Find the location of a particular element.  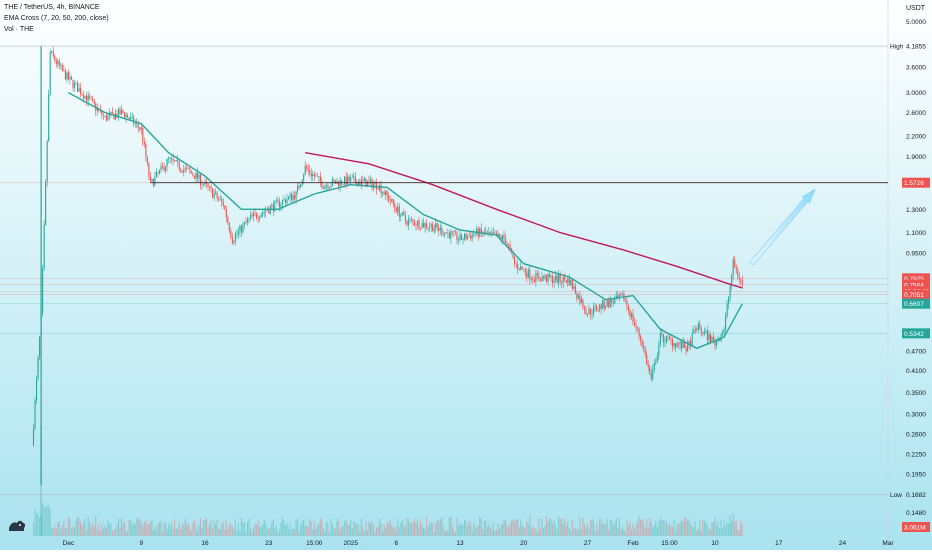

x-tick-label: 24 is located at coordinates (843, 543).